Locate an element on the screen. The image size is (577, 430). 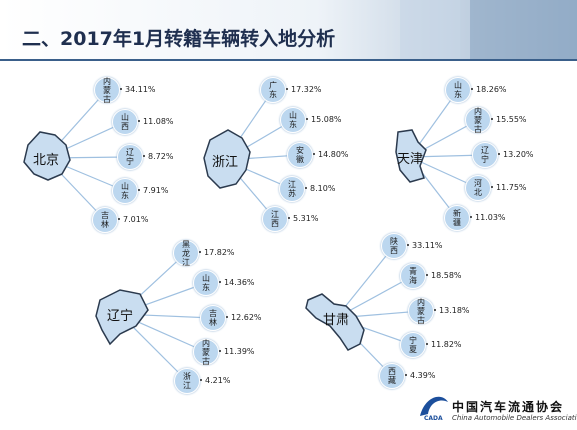
share: 17.82% is located at coordinates (217, 252).